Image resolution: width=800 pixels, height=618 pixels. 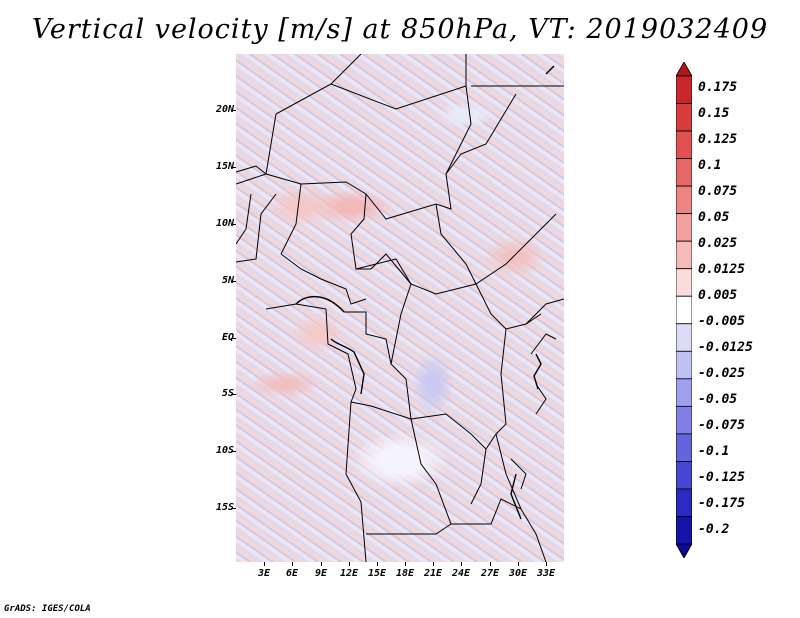 What do you see at coordinates (349, 573) in the screenshot?
I see `lon-label-12e: 12E` at bounding box center [349, 573].